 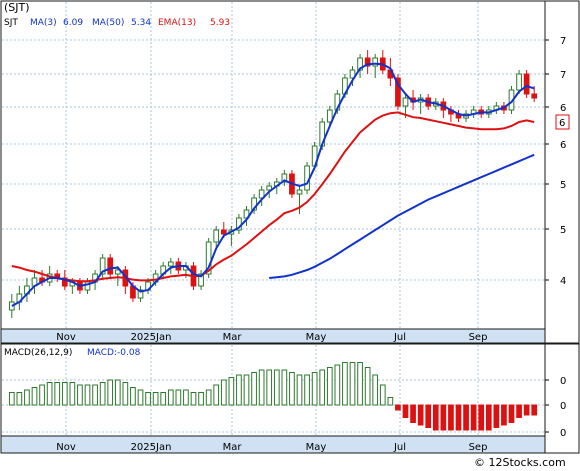 What do you see at coordinates (220, 23) in the screenshot?
I see `legend-ema13-value: 5.93` at bounding box center [220, 23].